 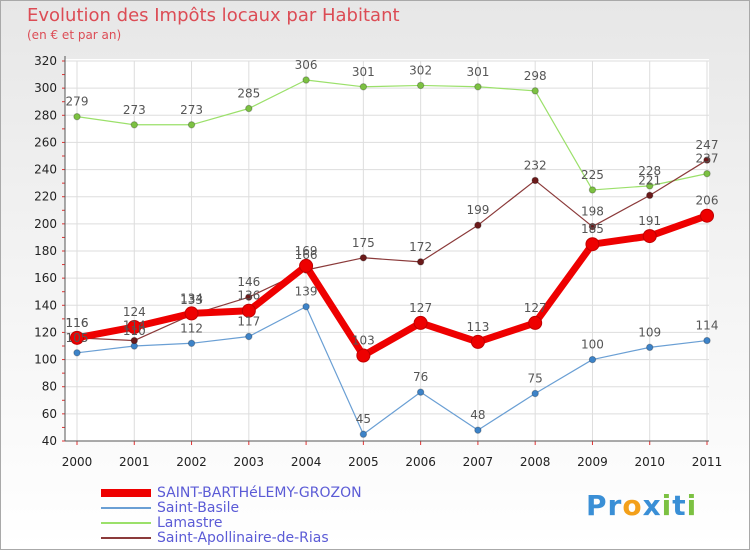 I want to click on x-tick-label: 2009, so click(x=592, y=462).